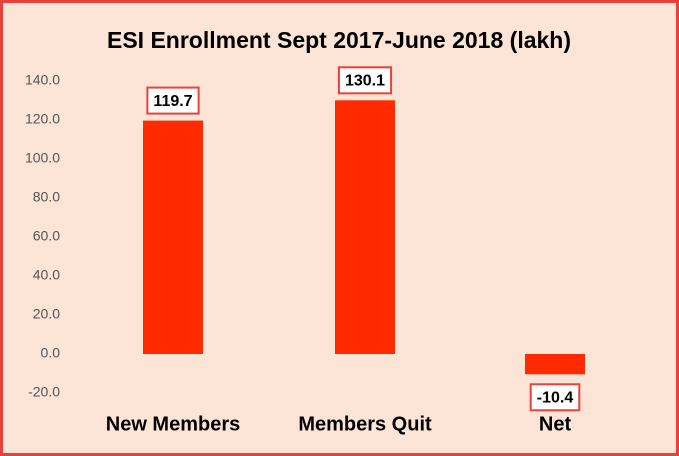 This screenshot has height=456, width=679. I want to click on y-tick-label: 40.0, so click(46, 275).